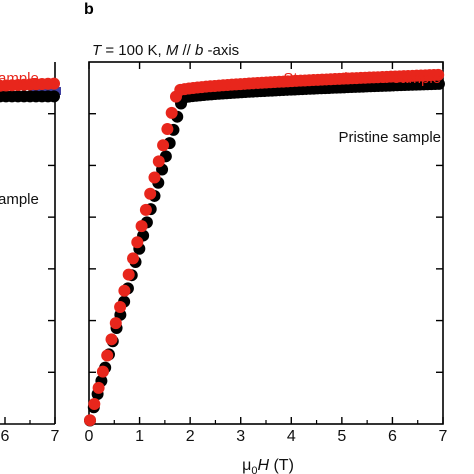 This screenshot has height=474, width=474. Describe the element at coordinates (240, 436) in the screenshot. I see `x-tick-label-3: 3` at that location.